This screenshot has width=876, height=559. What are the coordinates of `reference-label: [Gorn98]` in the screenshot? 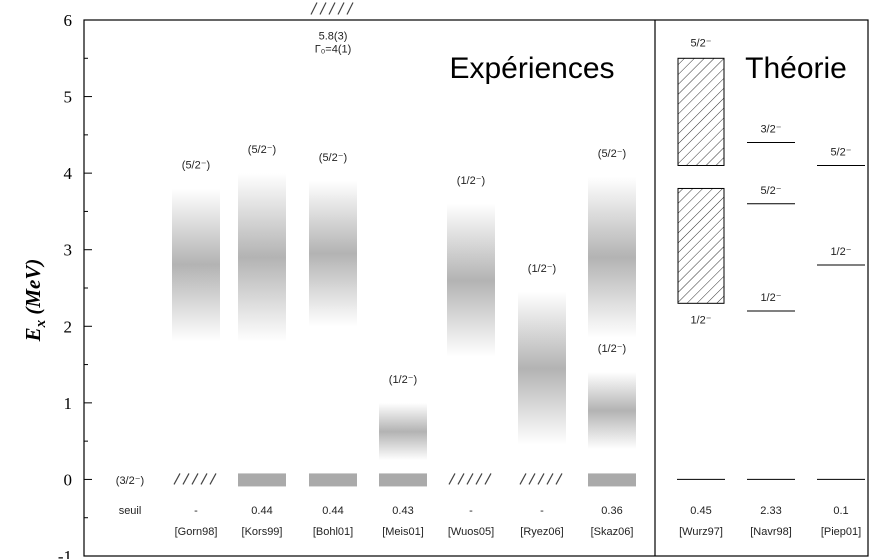 It's located at (196, 532).